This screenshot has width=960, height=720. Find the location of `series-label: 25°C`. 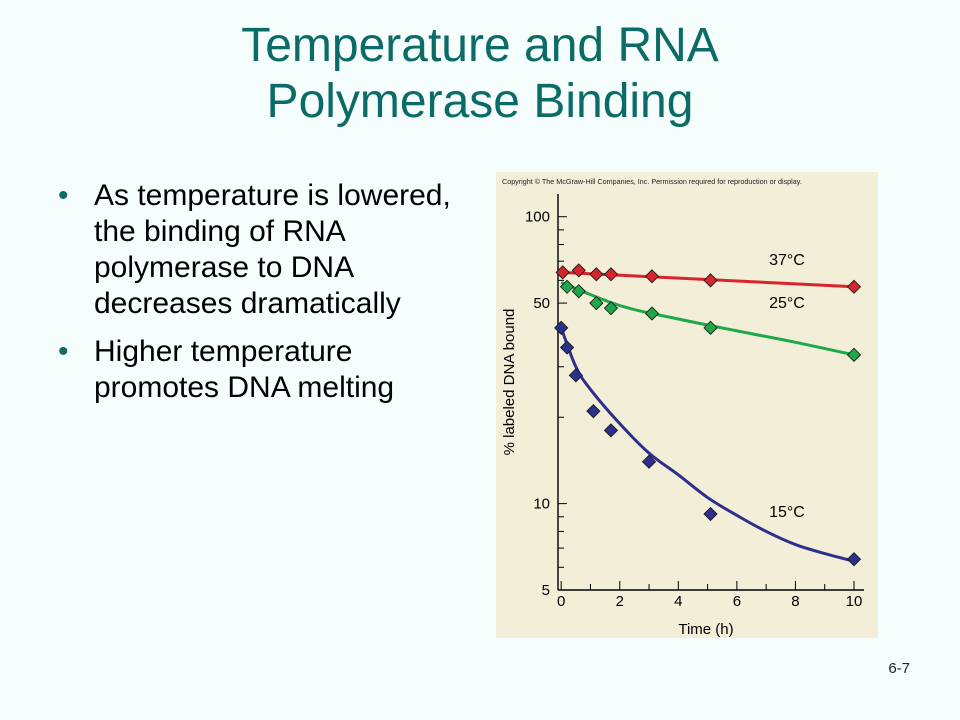

series-label: 25°C is located at coordinates (787, 303).